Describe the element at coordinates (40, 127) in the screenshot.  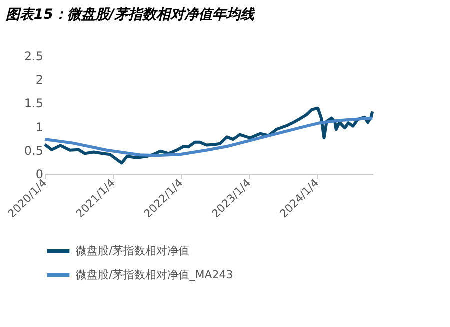
I see `y-tick-label: 1` at that location.